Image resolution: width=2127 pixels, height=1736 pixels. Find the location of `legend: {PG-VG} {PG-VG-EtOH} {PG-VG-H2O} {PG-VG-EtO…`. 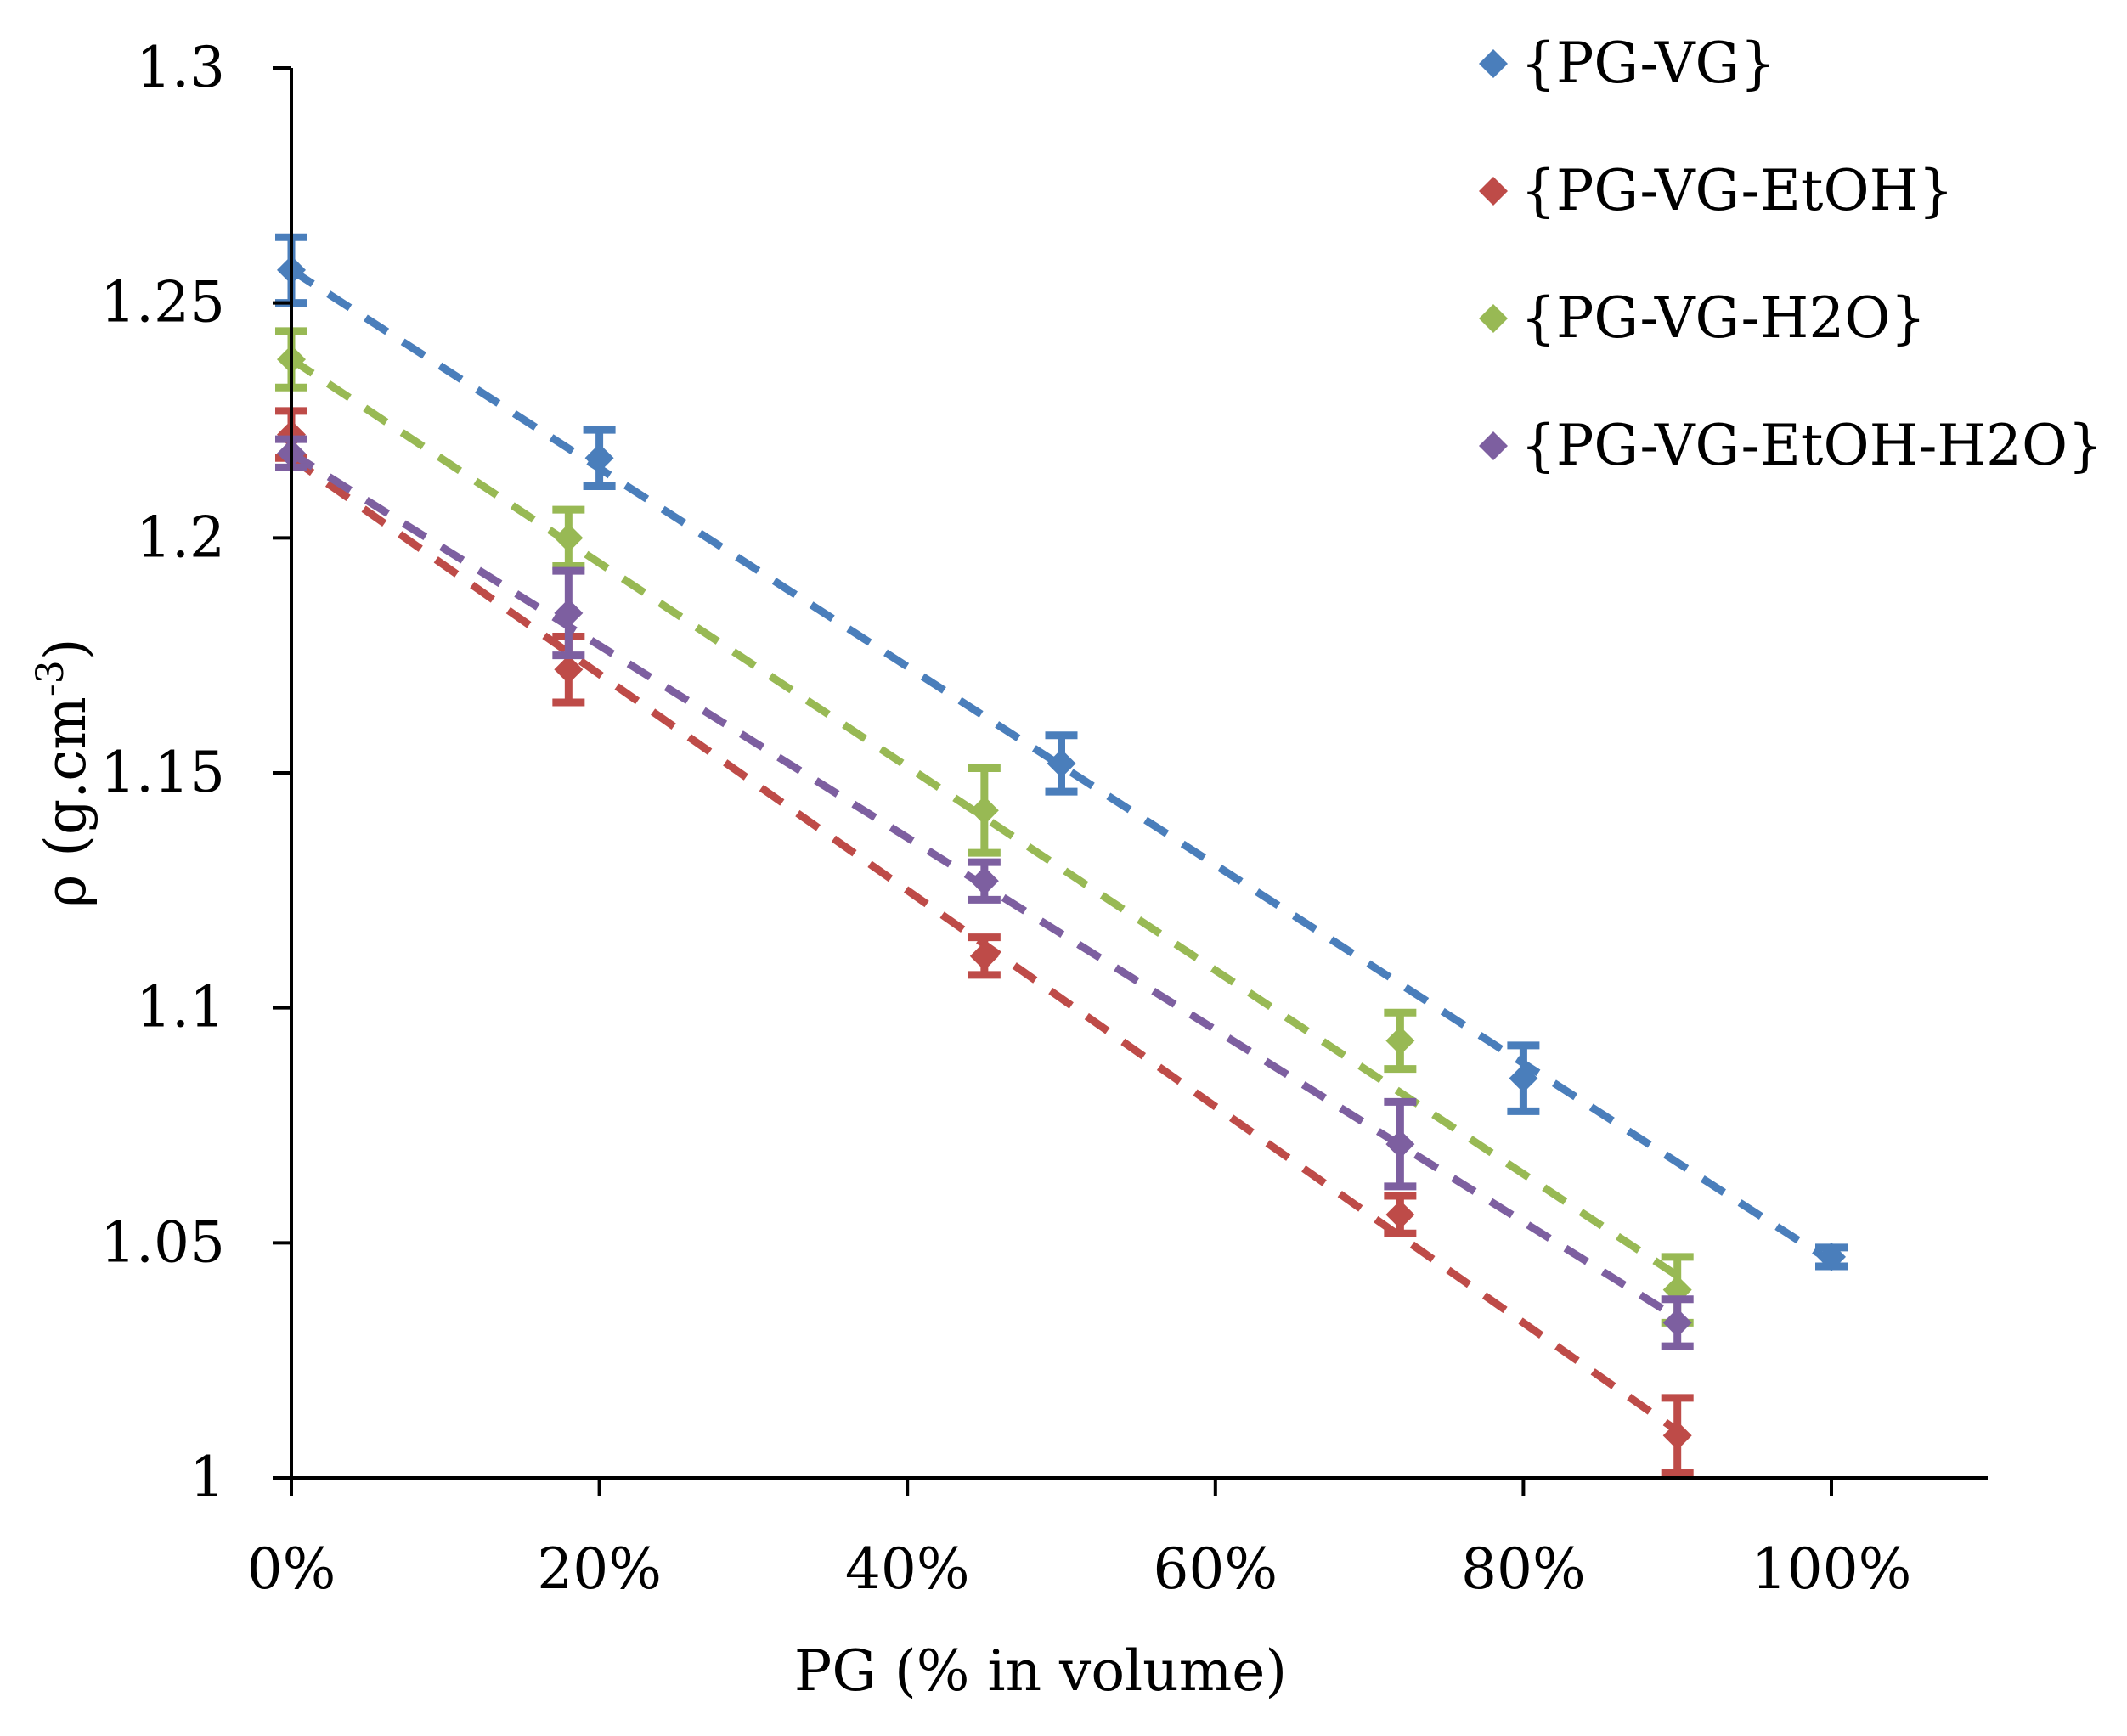

legend: {PG-VG} {PG-VG-EtOH} {PG-VG-H2O} {PG-VG-EtO… is located at coordinates (1791, 254).